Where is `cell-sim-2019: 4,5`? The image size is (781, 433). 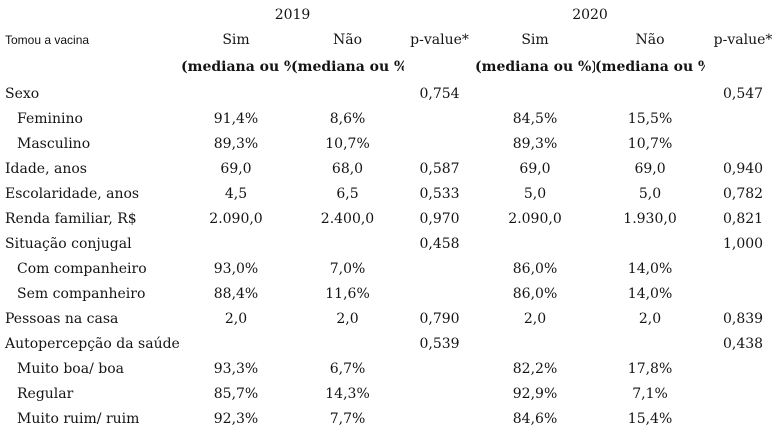 cell-sim-2019: 4,5 is located at coordinates (236, 193).